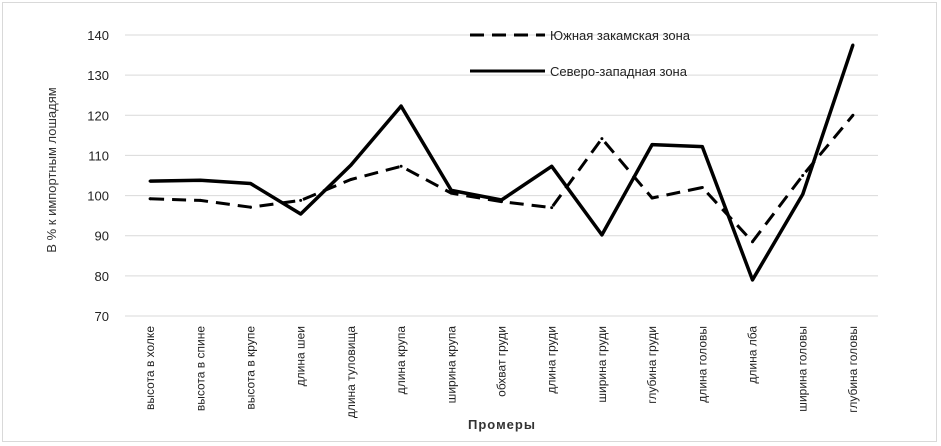 The image size is (941, 446). I want to click on x-tick-label: высота в крупе, so click(251, 368).